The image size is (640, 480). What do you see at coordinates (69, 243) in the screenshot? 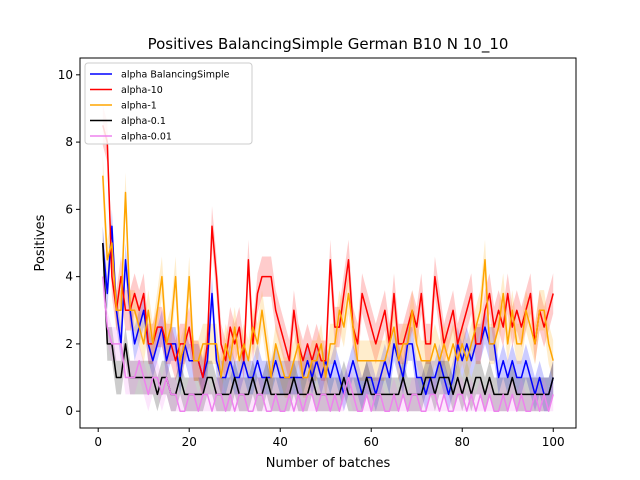
I see `y-axis: 0 2 4 6 8 10` at bounding box center [69, 243].